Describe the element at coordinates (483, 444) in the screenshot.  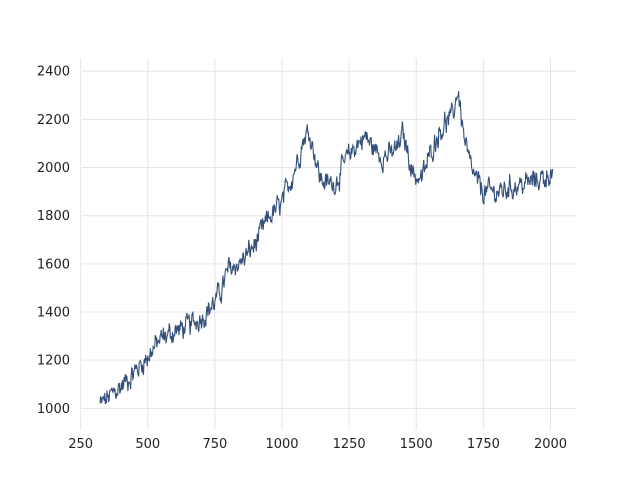
I see `x-tick-label: 1750` at that location.